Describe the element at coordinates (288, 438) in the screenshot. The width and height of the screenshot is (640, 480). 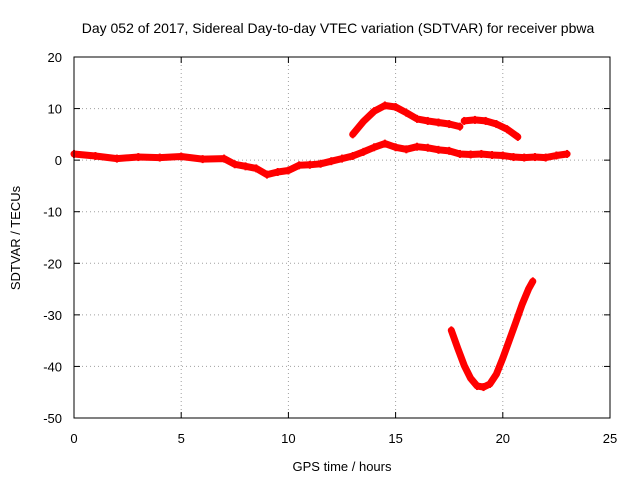
I see `x-tick-label: 10` at that location.